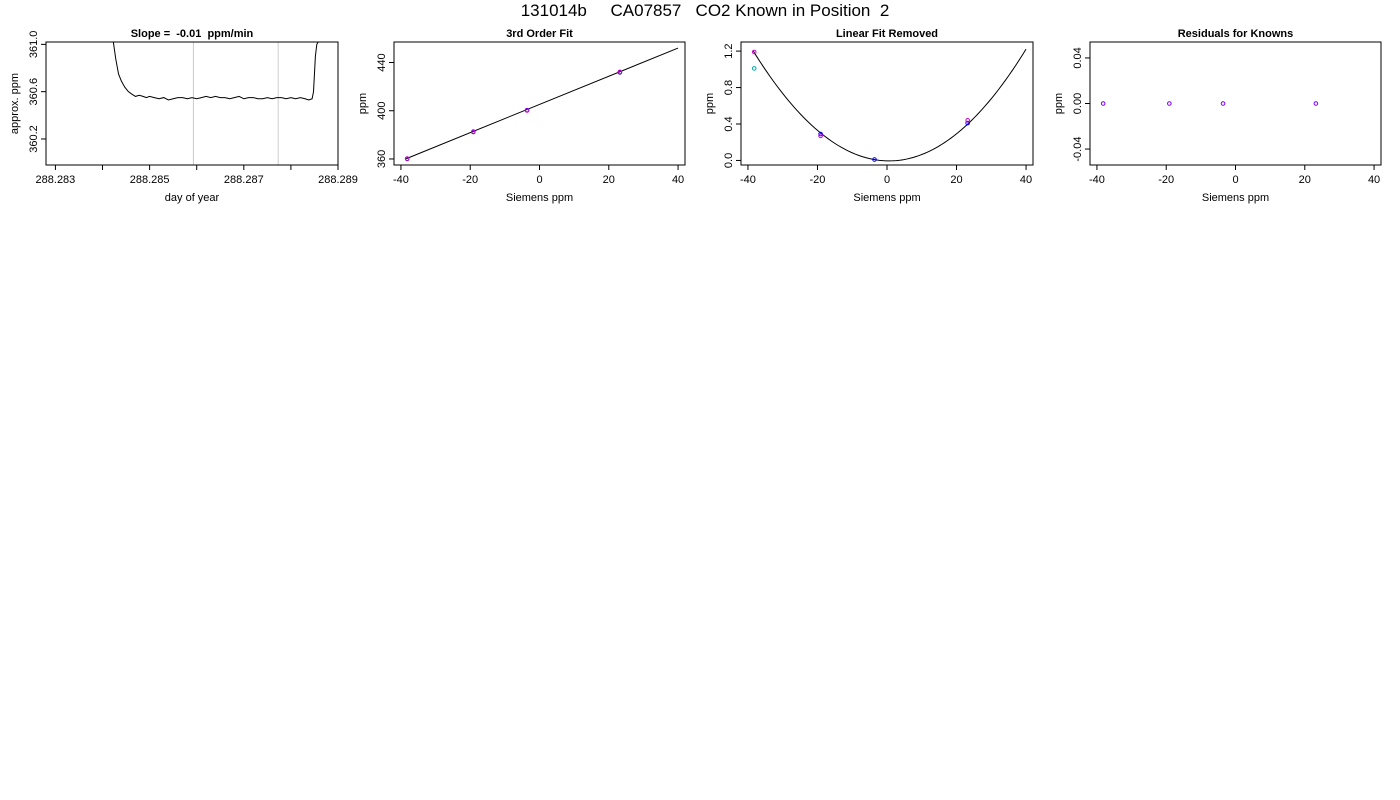  Describe the element at coordinates (15, 103) in the screenshot. I see `y-axis-label: approx. ppm` at that location.